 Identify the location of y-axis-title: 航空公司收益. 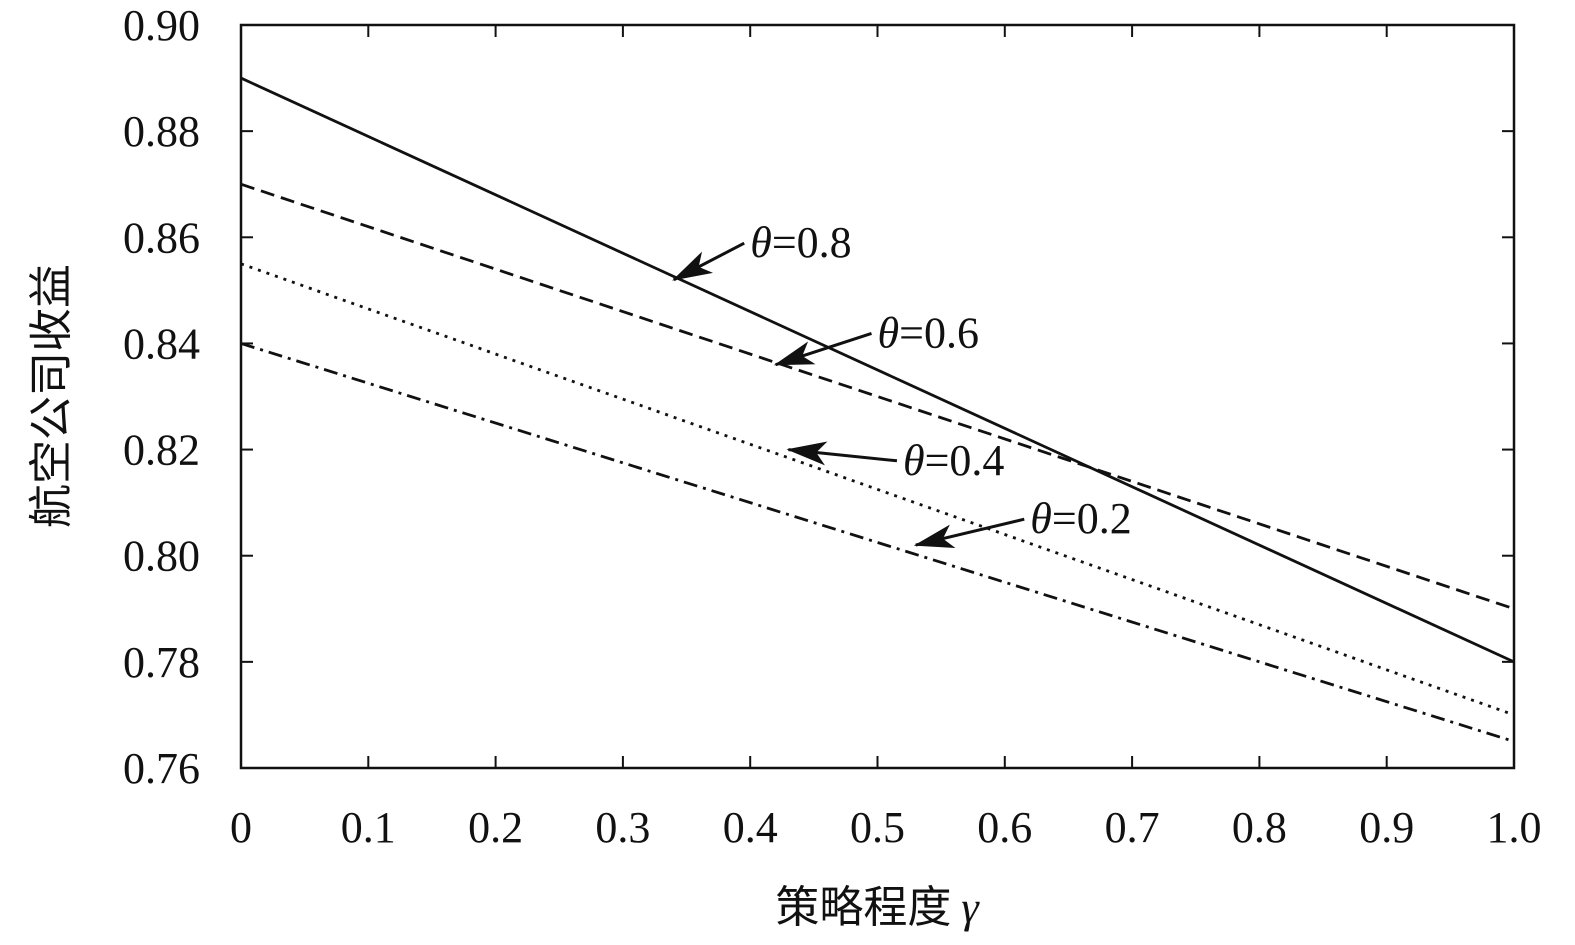
(51, 396).